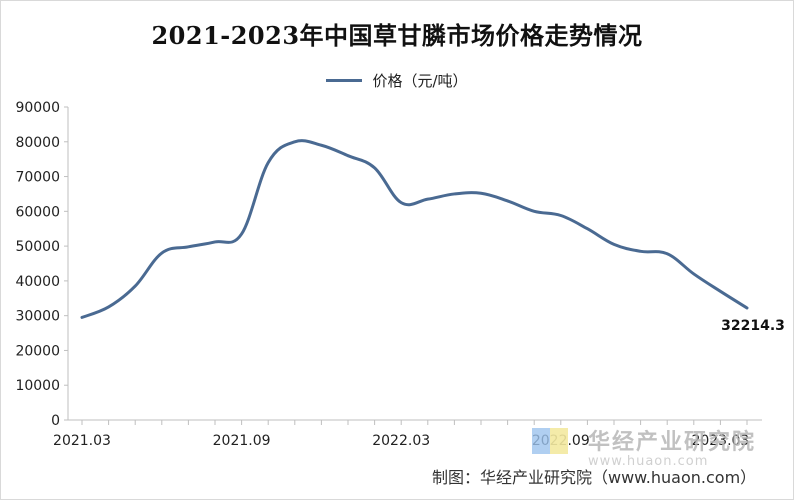 The height and width of the screenshot is (500, 794). What do you see at coordinates (397, 35) in the screenshot?
I see `chart-title: 2021-2023年中国草甘膦市场价格走势情况` at bounding box center [397, 35].